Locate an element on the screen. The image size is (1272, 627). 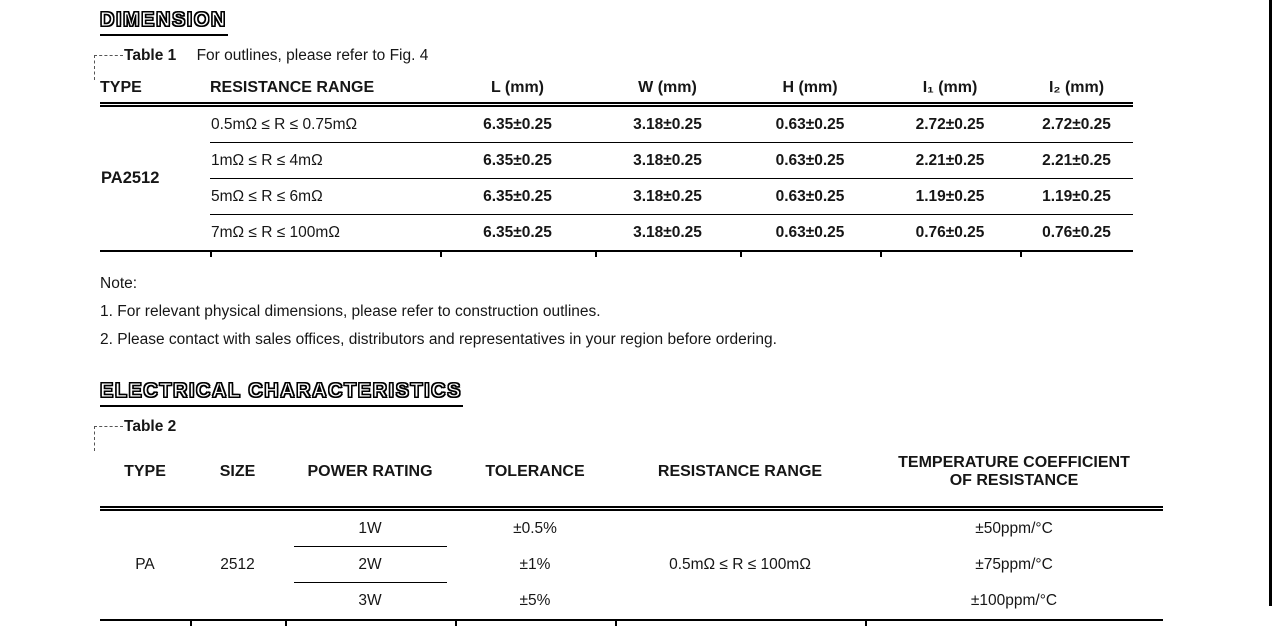
temp-coefficient-cell: ±75ppm/°C is located at coordinates (1014, 564).